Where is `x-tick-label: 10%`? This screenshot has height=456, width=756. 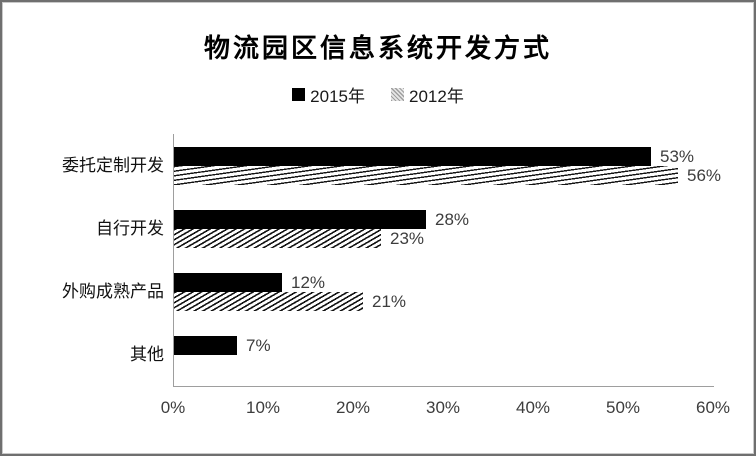
x-tick-label: 10% is located at coordinates (263, 407).